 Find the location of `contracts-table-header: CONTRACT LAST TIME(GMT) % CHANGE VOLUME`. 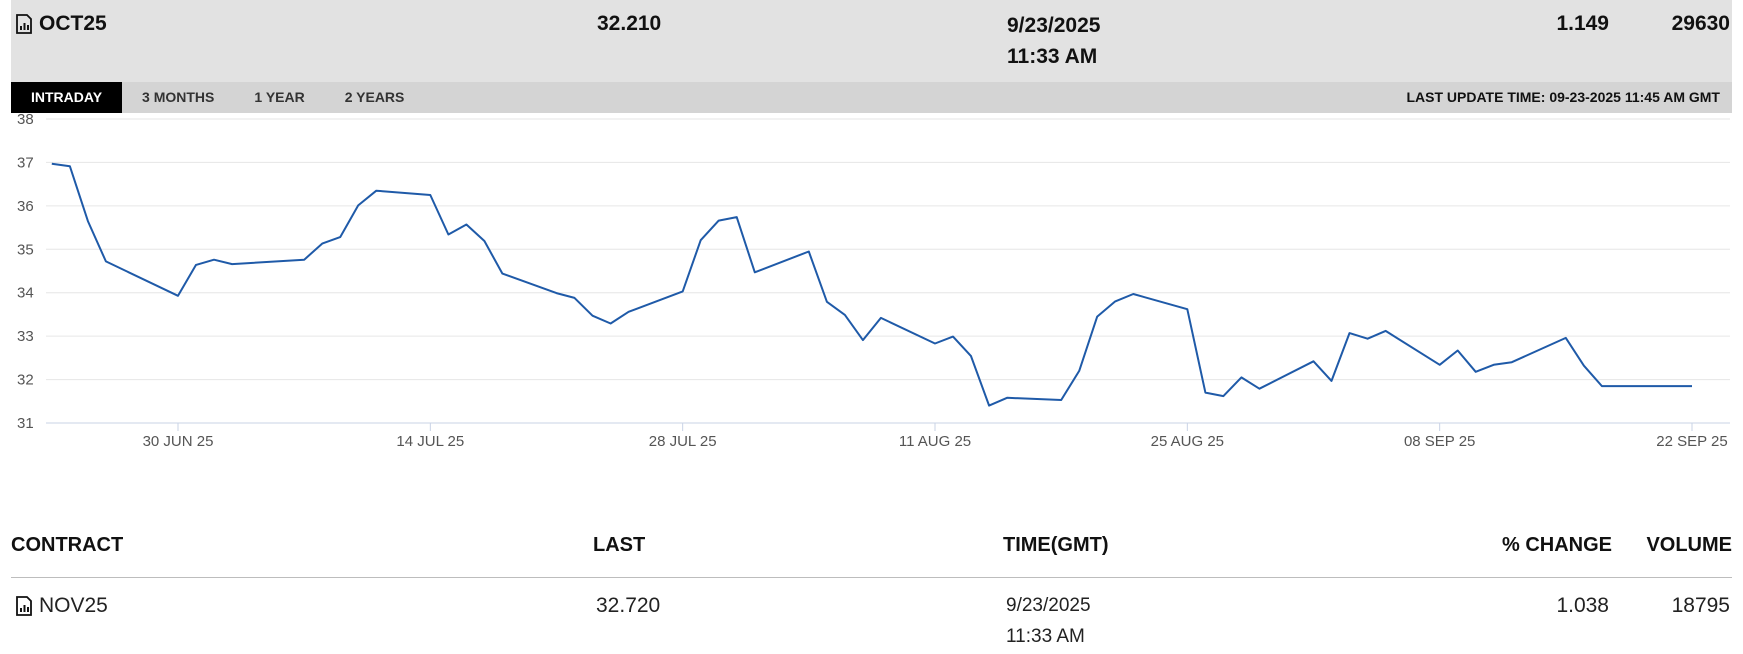

contracts-table-header: CONTRACT LAST TIME(GMT) % CHANGE VOLUME is located at coordinates (871, 554).